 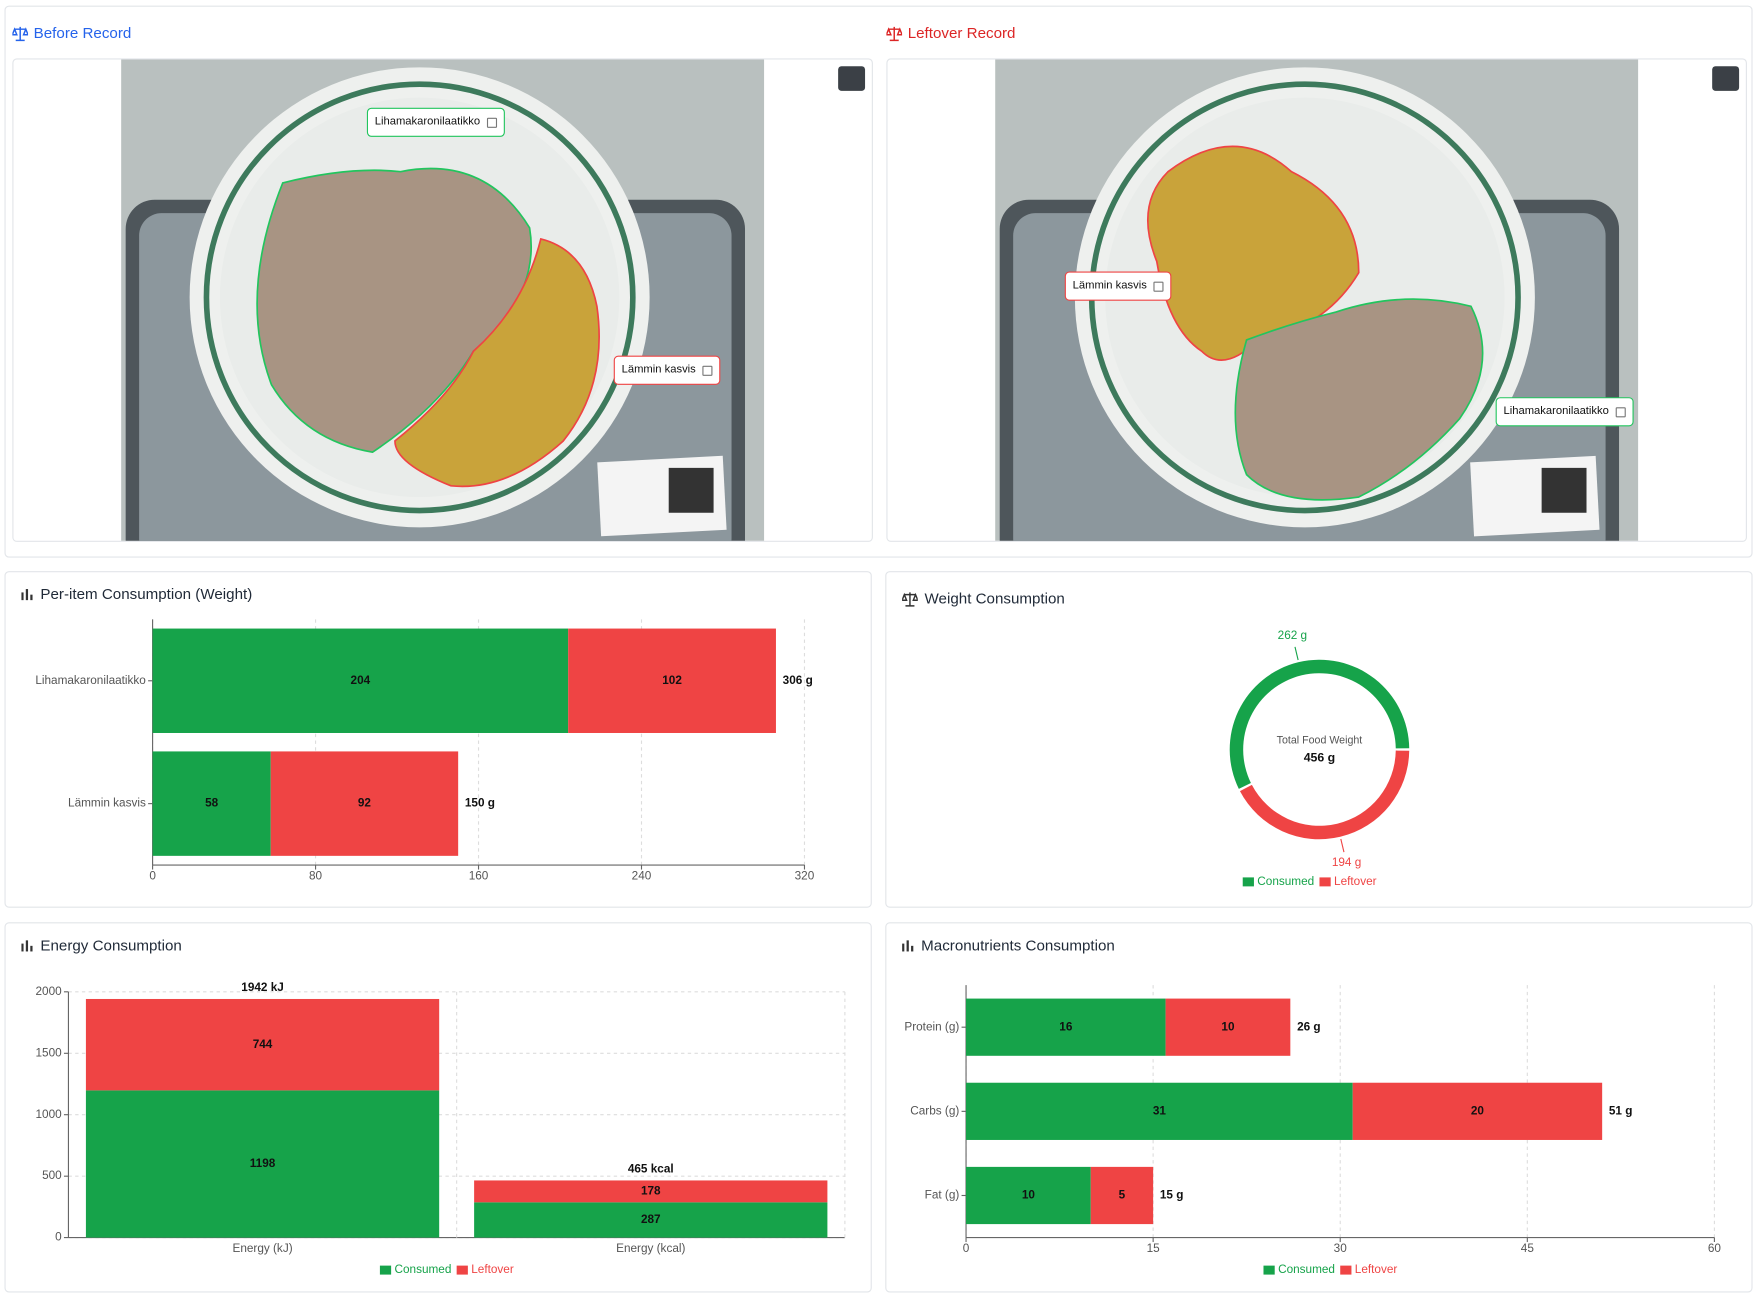 I want to click on bar-value-label: 10, so click(x=1228, y=1026).